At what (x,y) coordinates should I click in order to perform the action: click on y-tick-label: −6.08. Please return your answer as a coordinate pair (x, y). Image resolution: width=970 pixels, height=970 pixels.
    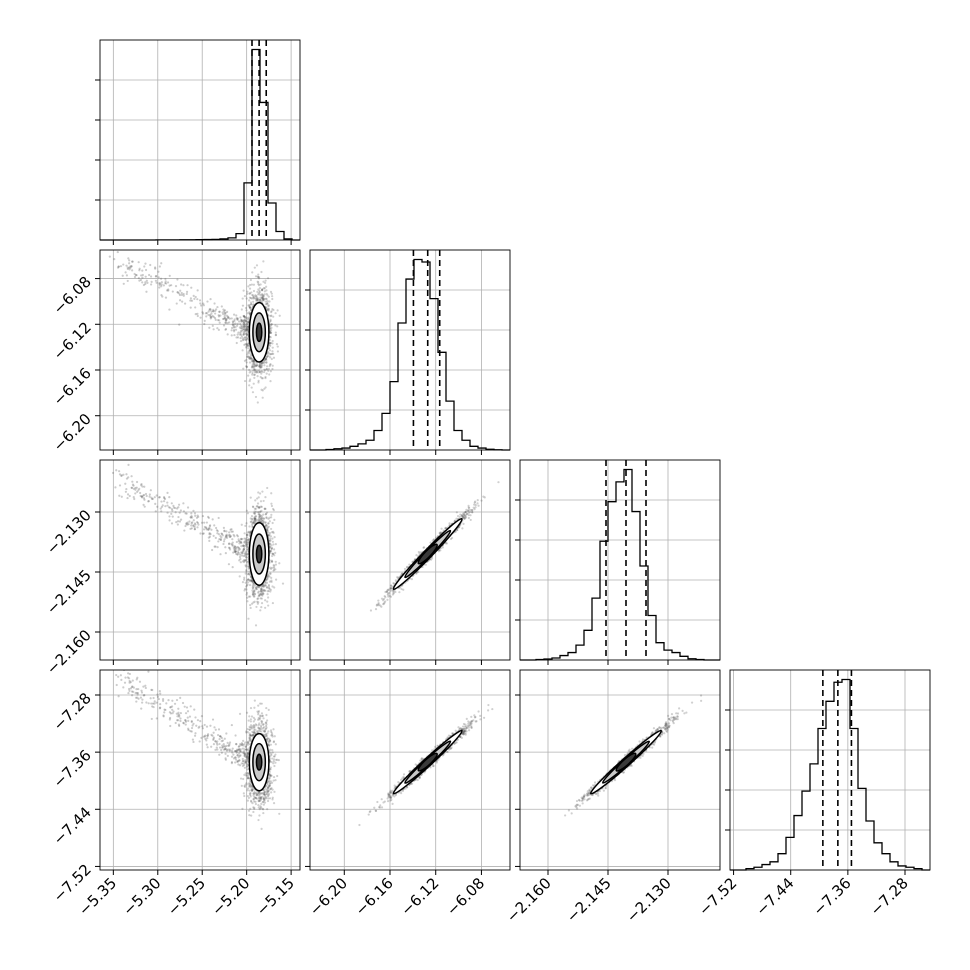
    Looking at the image, I should click on (72, 295).